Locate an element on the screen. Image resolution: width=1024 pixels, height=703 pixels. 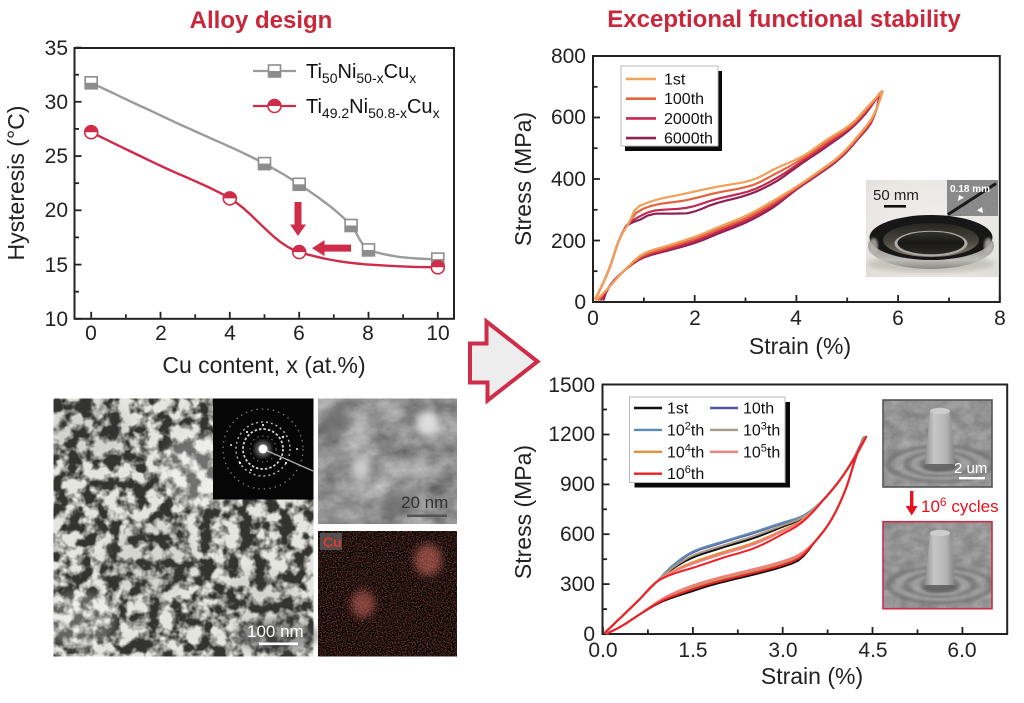
svg-text: Cu is located at coordinates (332, 542).